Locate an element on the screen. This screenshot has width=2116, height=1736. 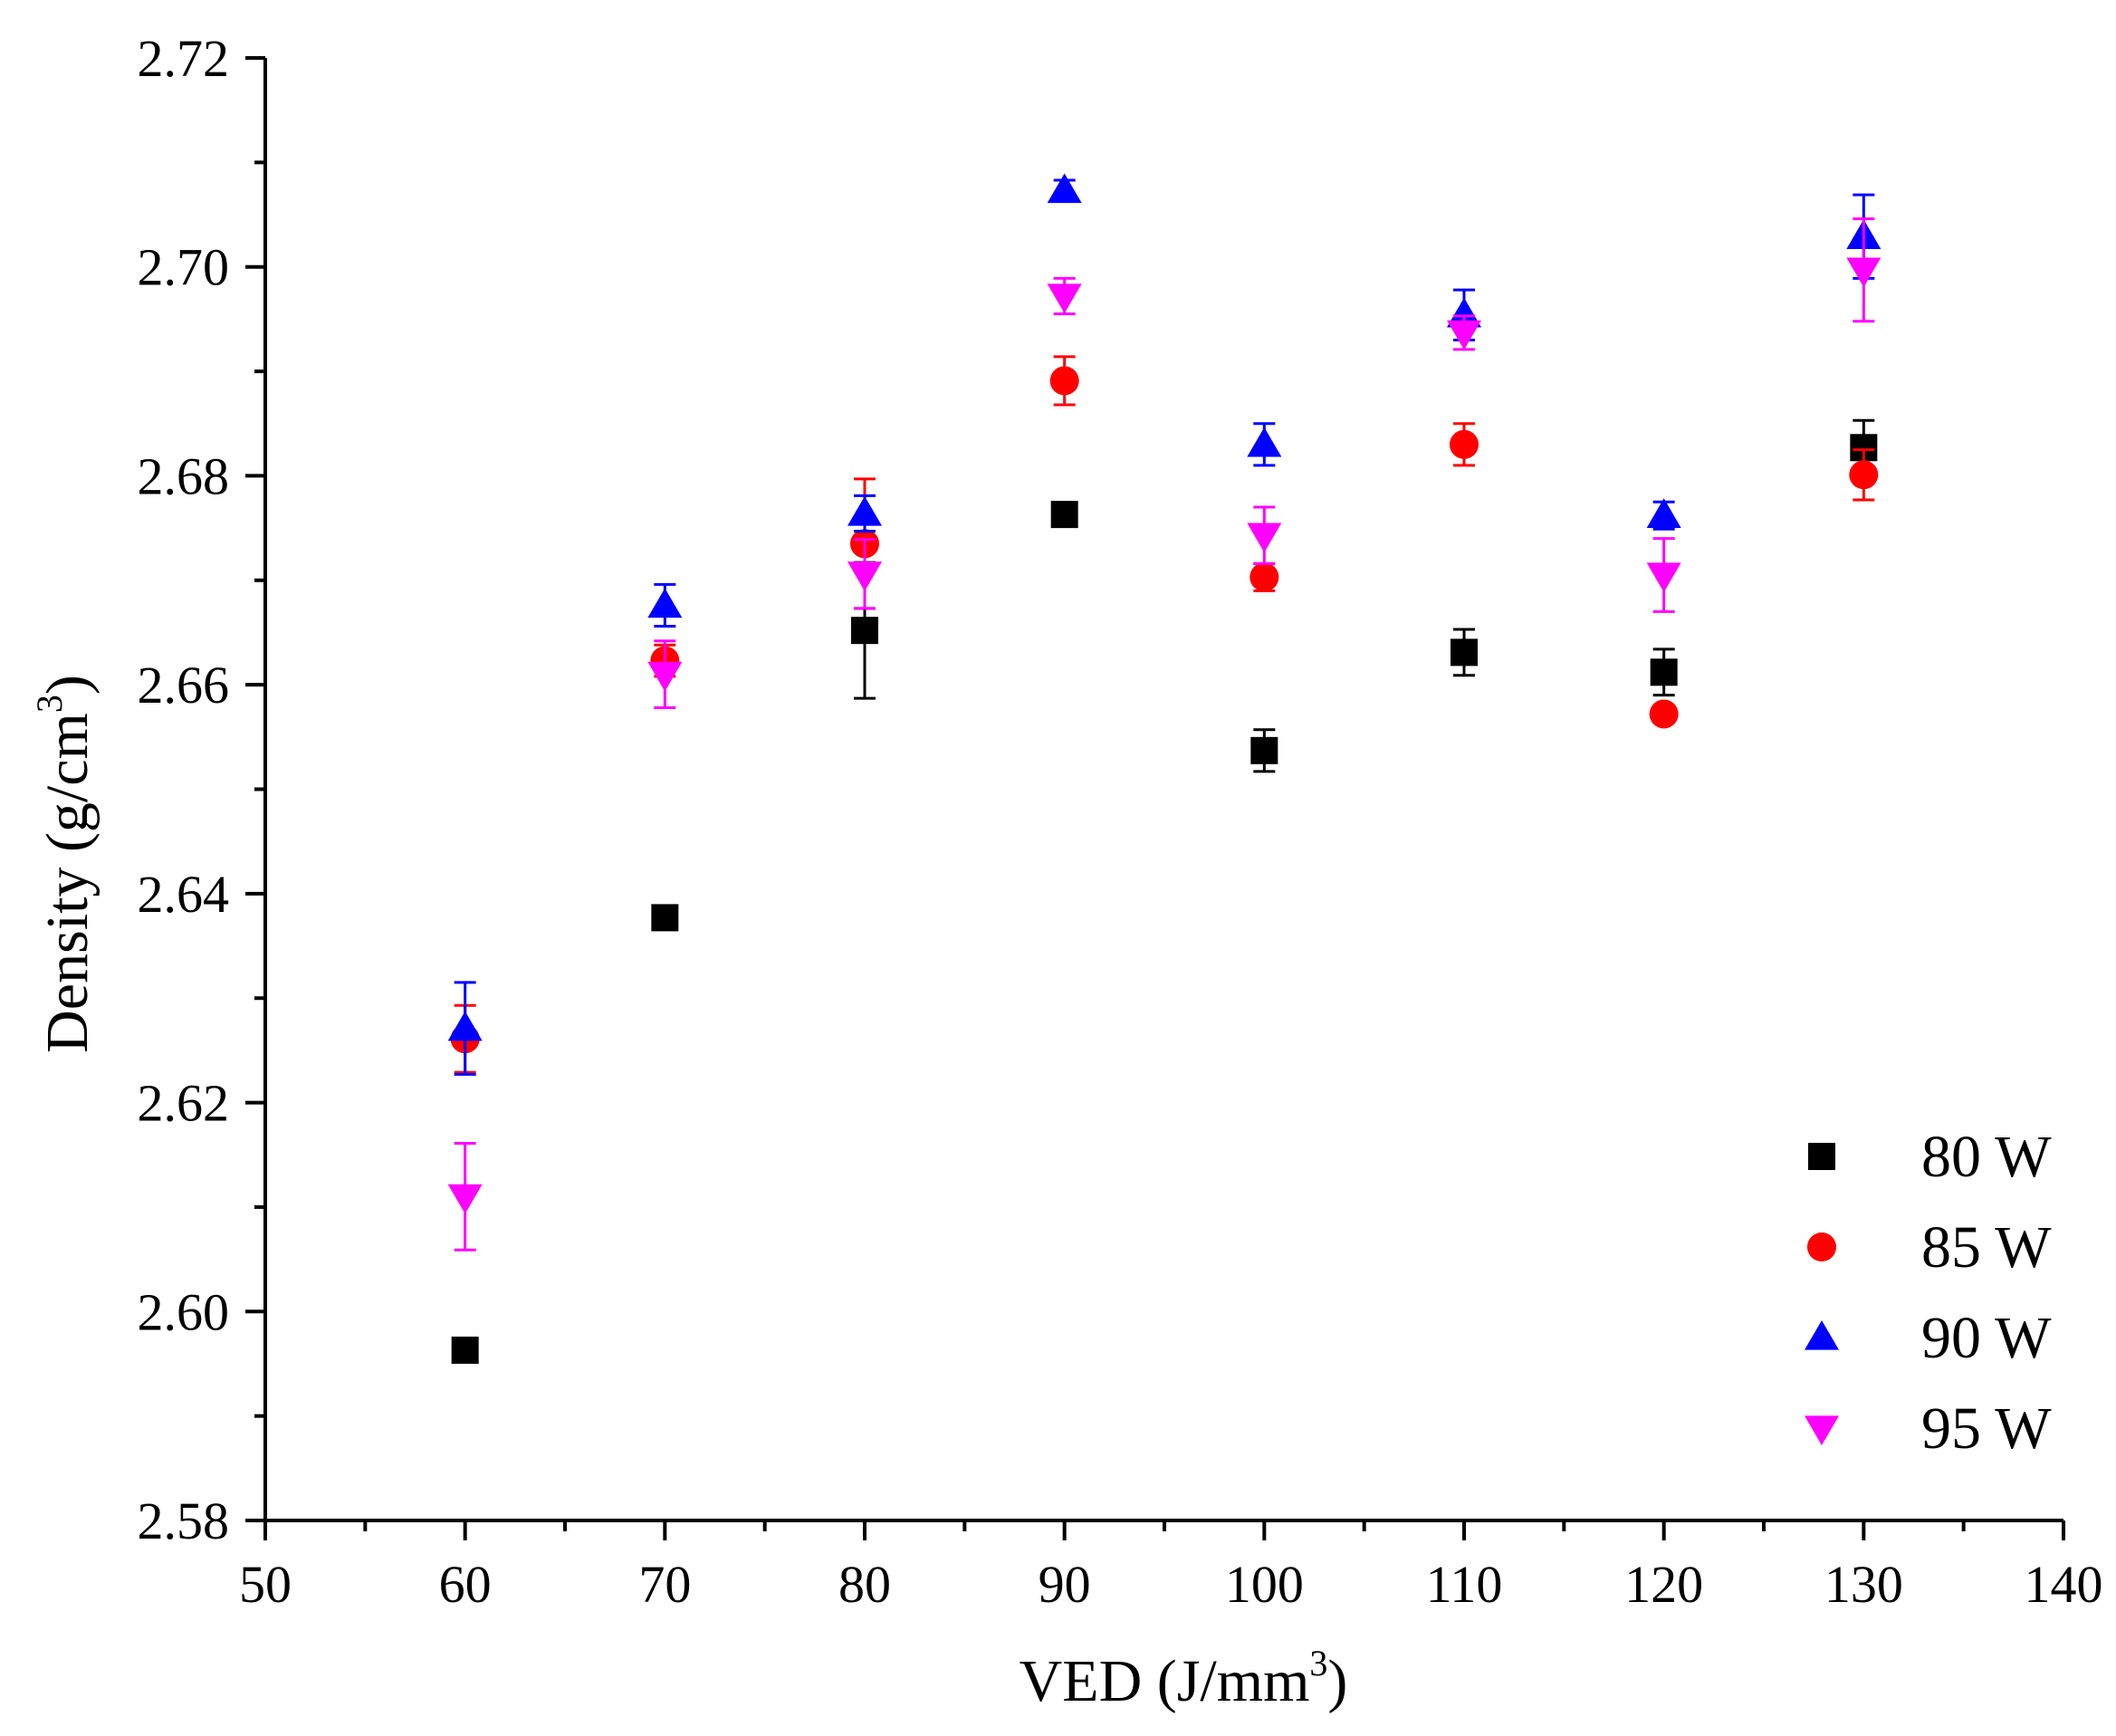
y-axis-title: Density (g/cm3) is located at coordinates (65, 864).